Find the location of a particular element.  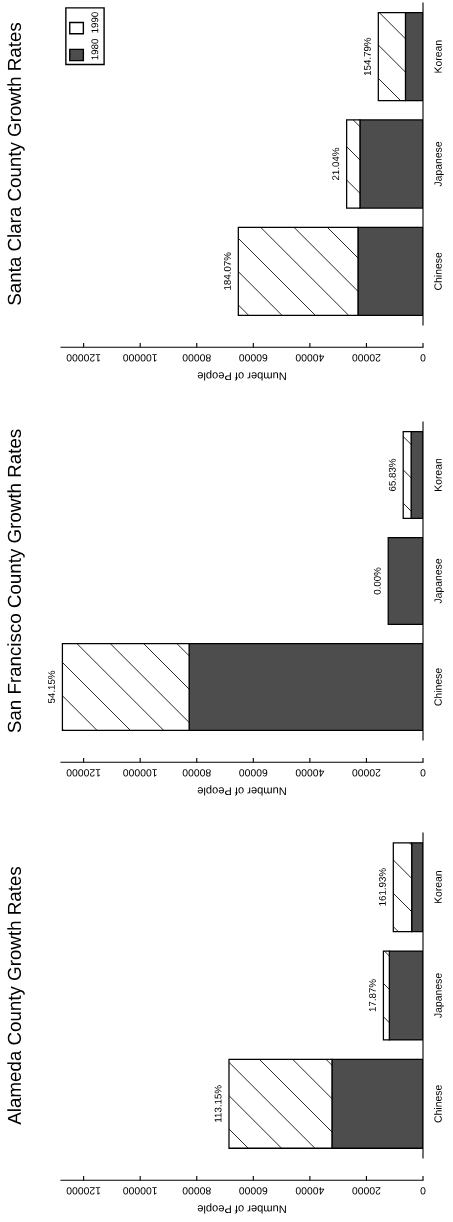

text: San Francisco County Growth Rates is located at coordinates (16, 581).